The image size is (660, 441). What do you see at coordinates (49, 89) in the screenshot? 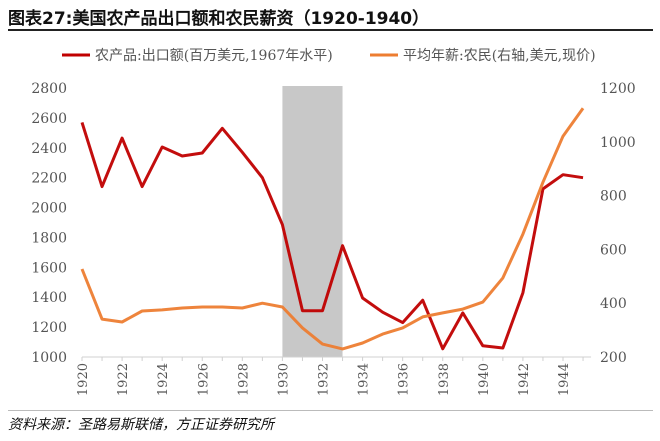
I see `y-left-tick-label: 2800` at bounding box center [49, 89].